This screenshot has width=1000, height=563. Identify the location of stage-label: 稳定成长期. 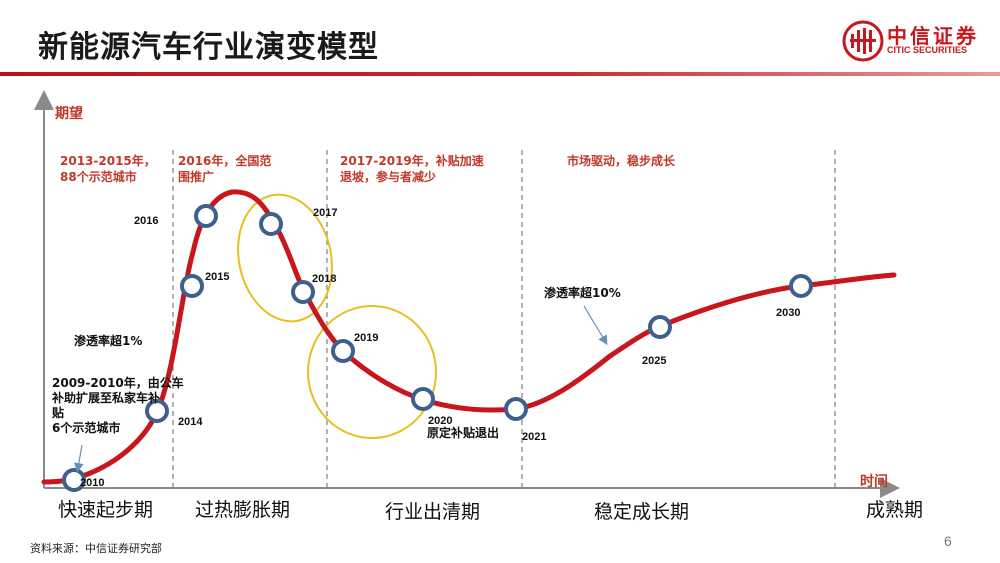
(641, 512).